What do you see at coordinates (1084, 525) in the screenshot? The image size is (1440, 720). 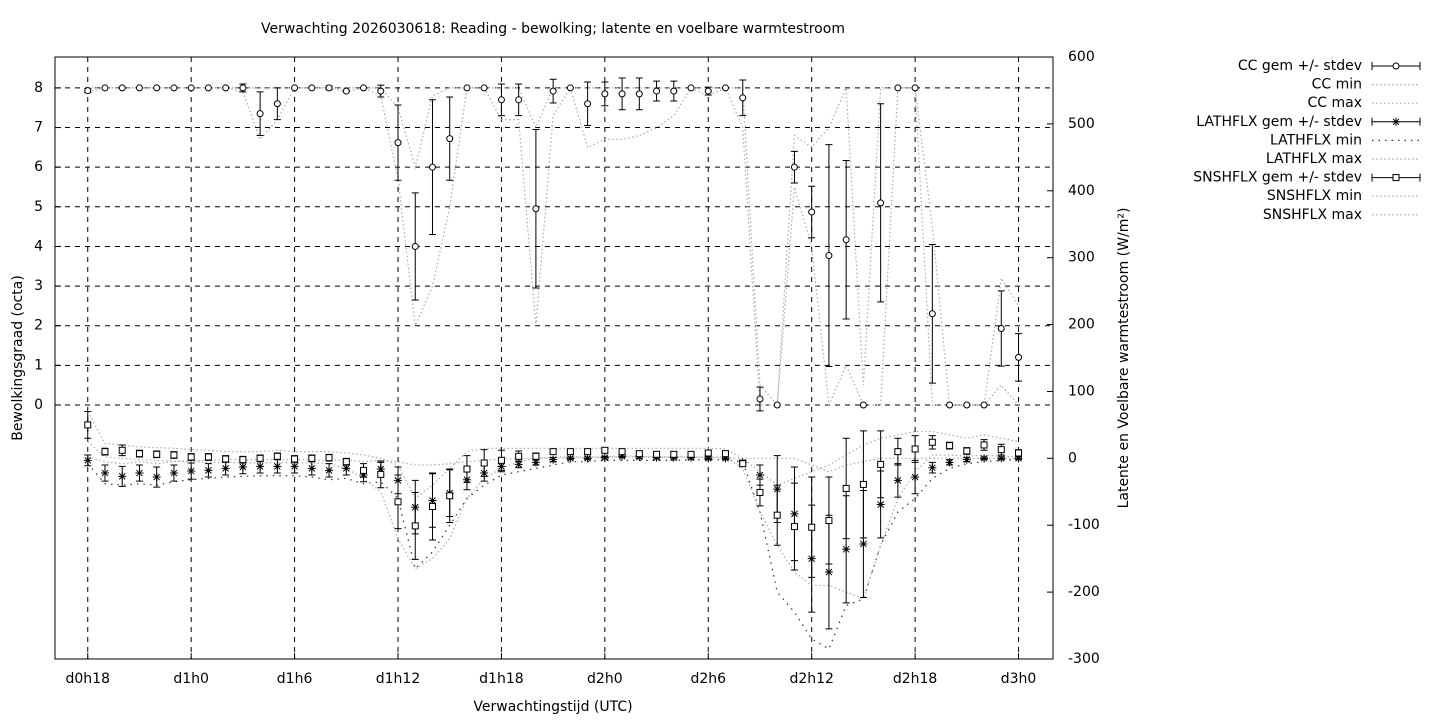 I see `y2-tick-label: -100` at bounding box center [1084, 525].